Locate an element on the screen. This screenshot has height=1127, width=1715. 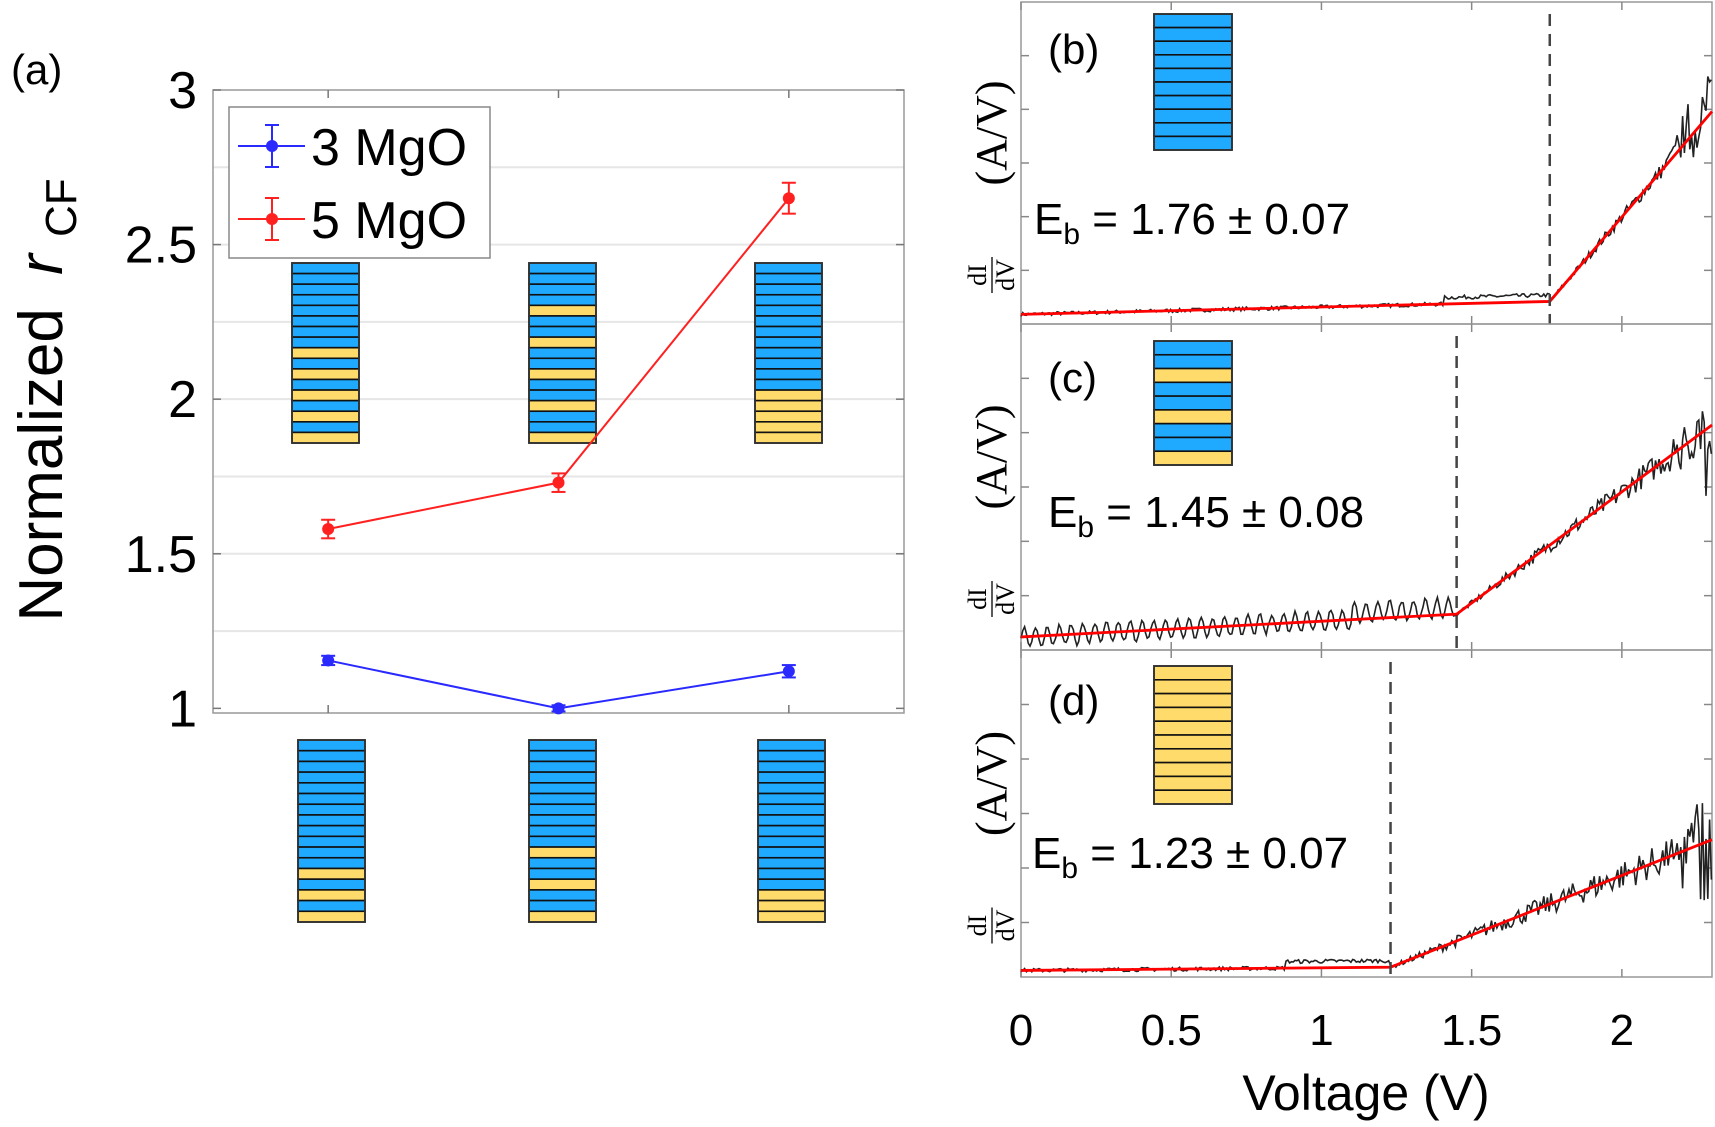
x-tick-label: 0.5 is located at coordinates (1171, 1030).